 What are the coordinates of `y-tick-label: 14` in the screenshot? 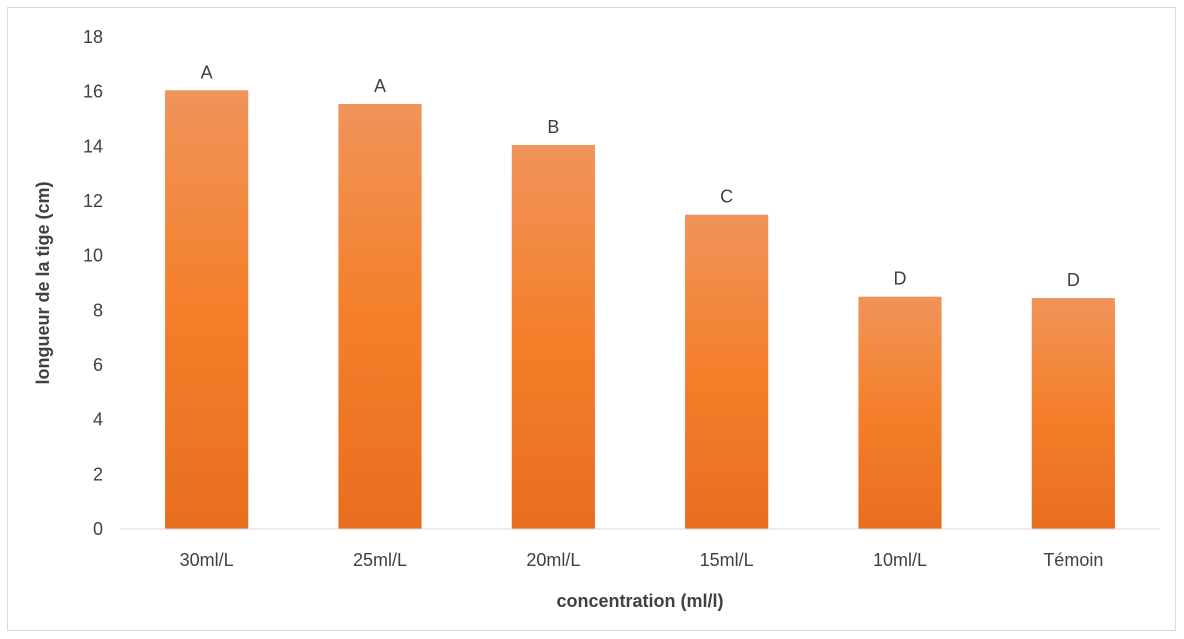 It's located at (93, 146).